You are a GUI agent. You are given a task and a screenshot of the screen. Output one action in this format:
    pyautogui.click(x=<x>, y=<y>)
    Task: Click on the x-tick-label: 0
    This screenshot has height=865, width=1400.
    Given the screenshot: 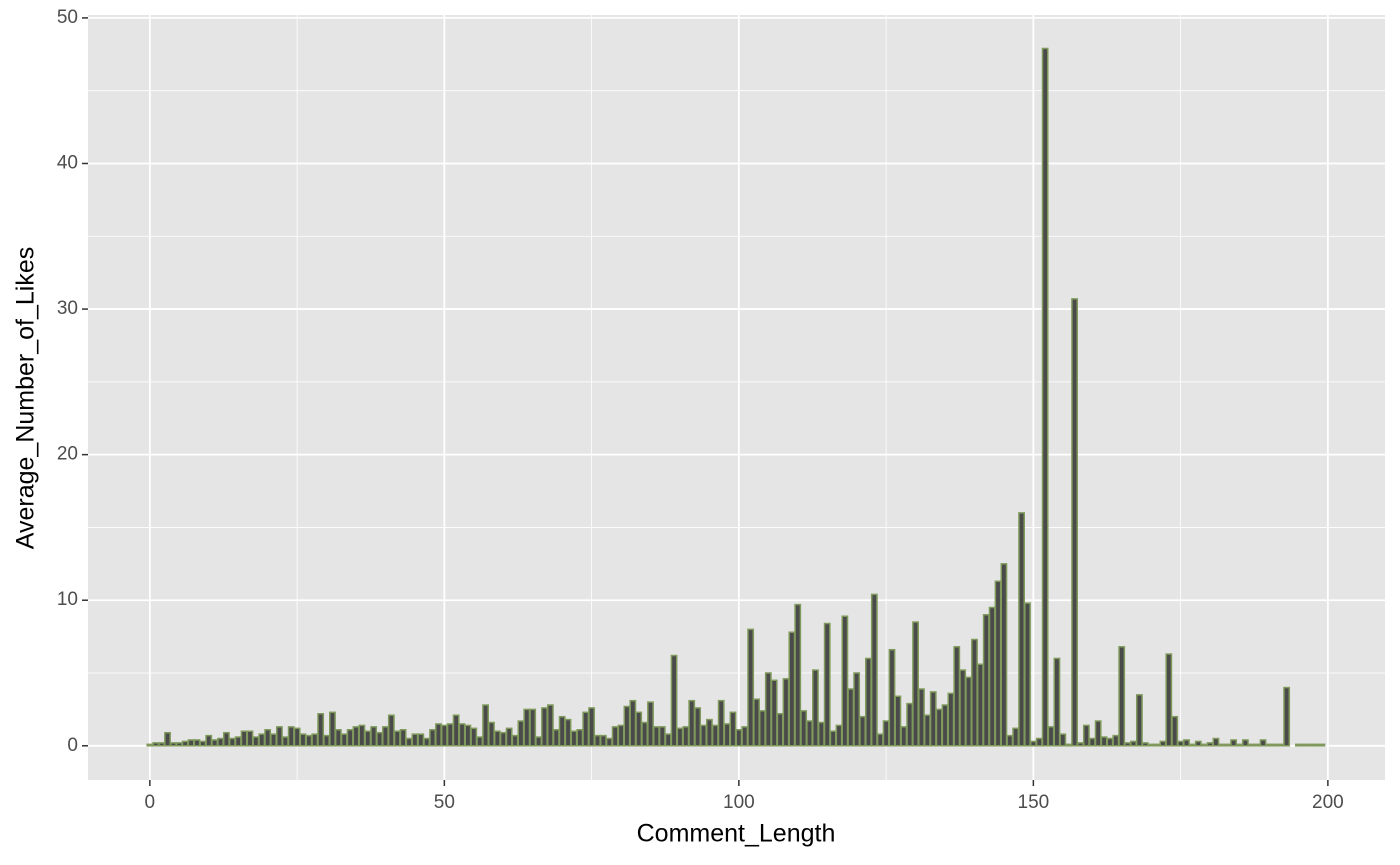 What is the action you would take?
    pyautogui.click(x=150, y=802)
    